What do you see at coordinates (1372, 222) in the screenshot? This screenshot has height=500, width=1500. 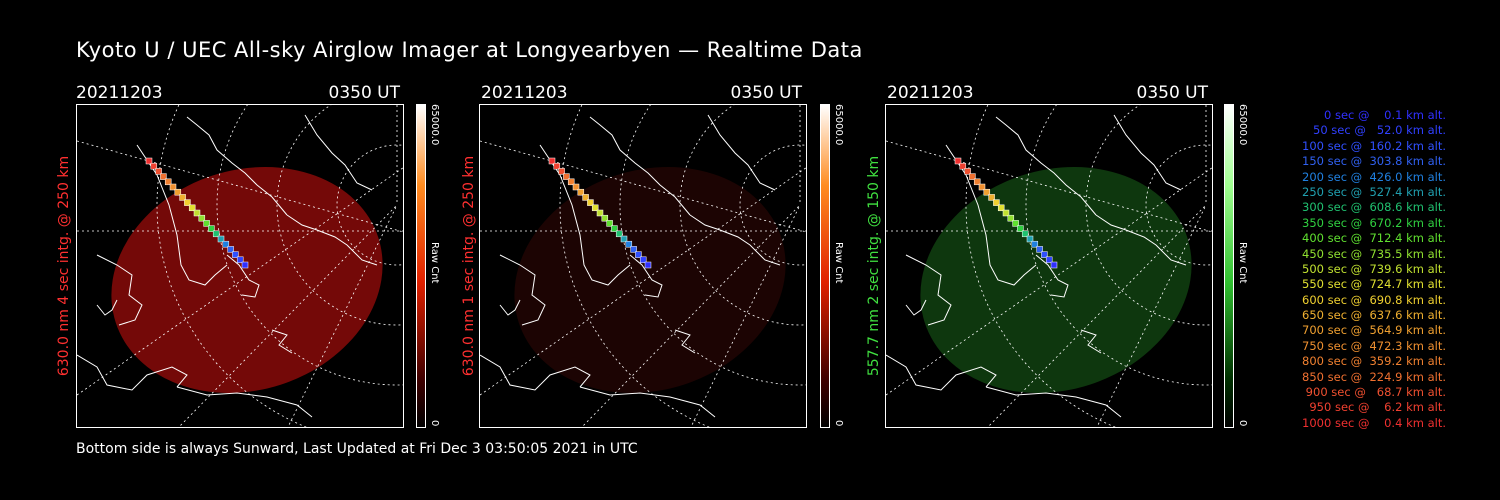 I see `legend-item: 350 sec @ 670.2 km alt.` at bounding box center [1372, 222].